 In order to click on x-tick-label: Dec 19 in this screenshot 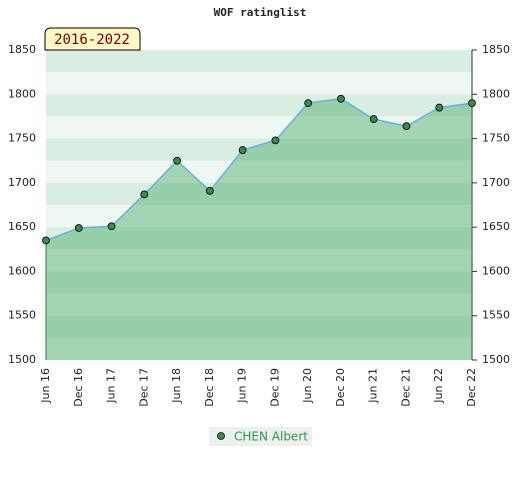, I will do `click(274, 387)`.